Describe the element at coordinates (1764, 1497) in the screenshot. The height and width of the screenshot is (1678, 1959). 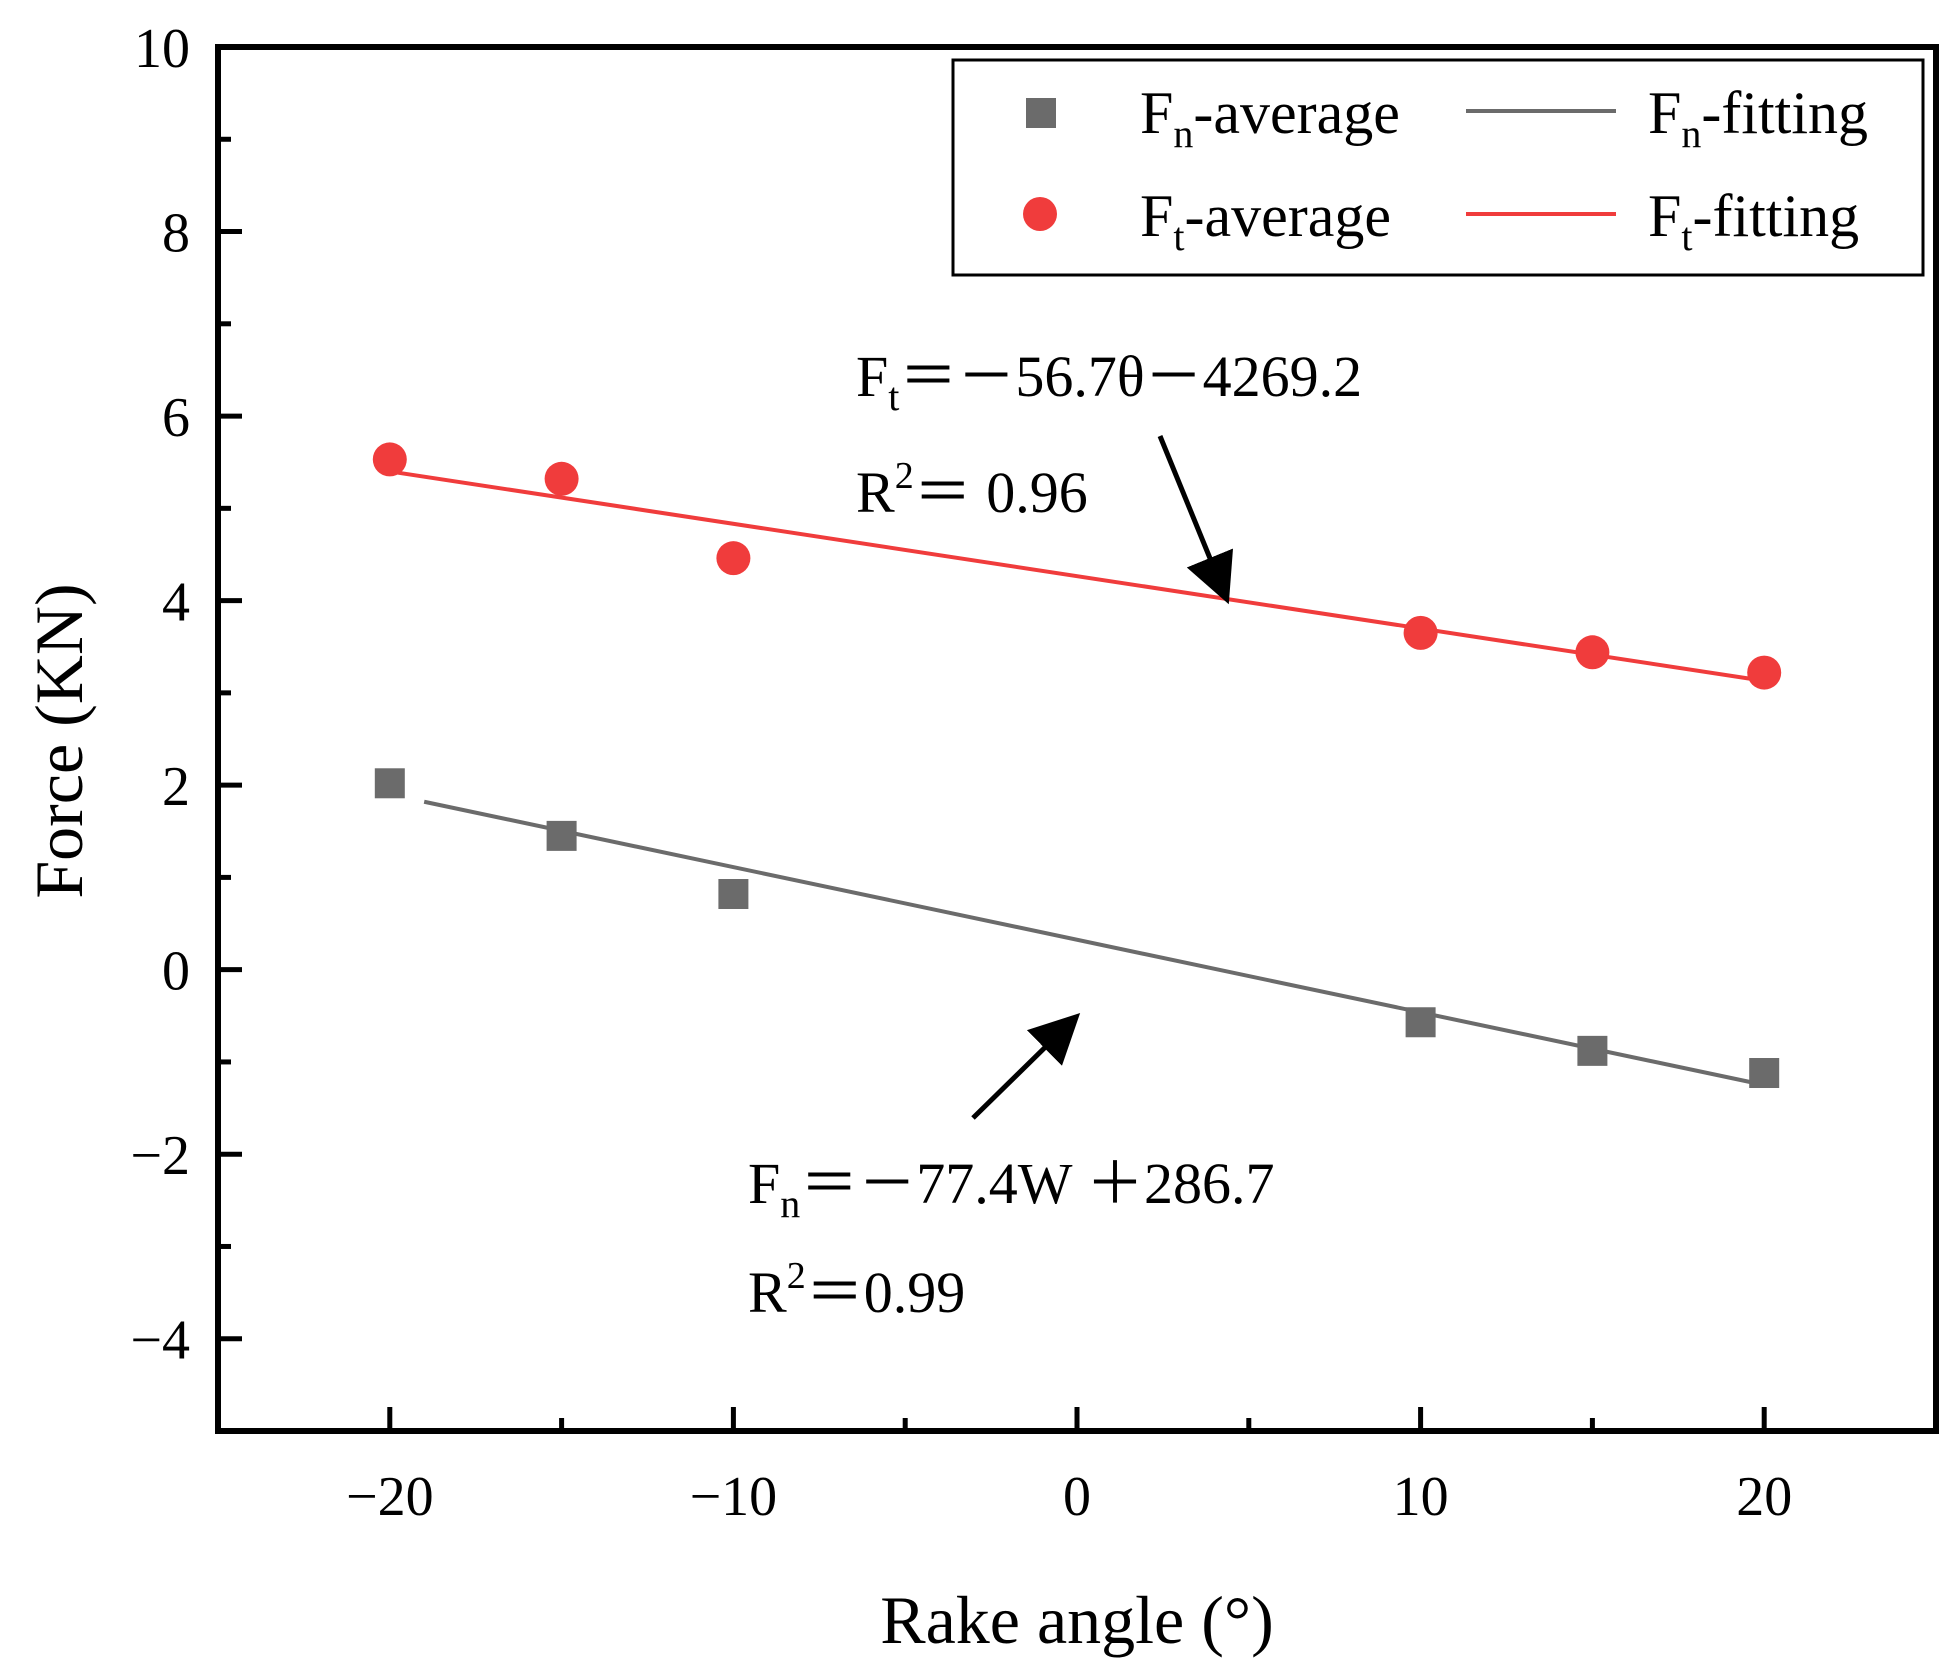
I see `x-tick-label: 20` at that location.